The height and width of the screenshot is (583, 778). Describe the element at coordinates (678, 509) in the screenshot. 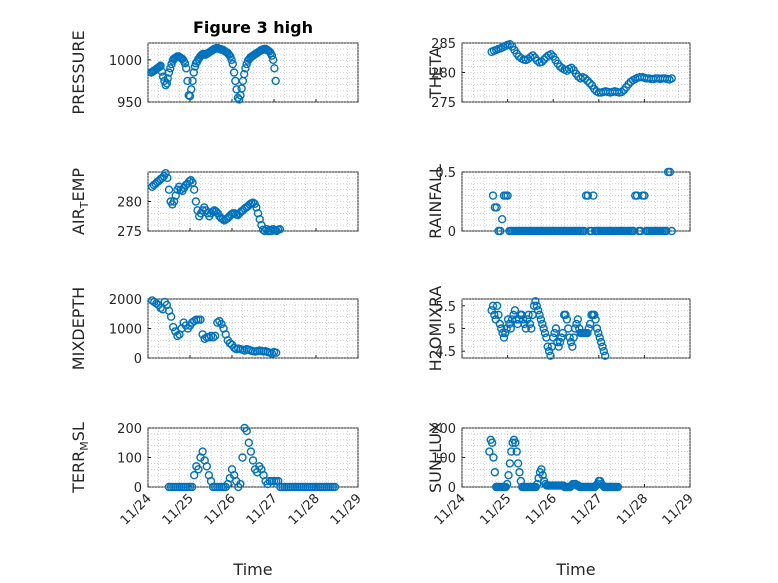

I see `x-tick-label: 11/29` at that location.